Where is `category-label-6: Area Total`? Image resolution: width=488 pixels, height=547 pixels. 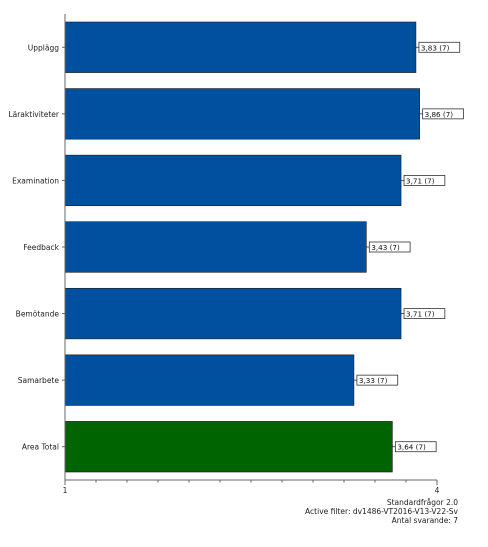 category-label-6: Area Total is located at coordinates (40, 447).